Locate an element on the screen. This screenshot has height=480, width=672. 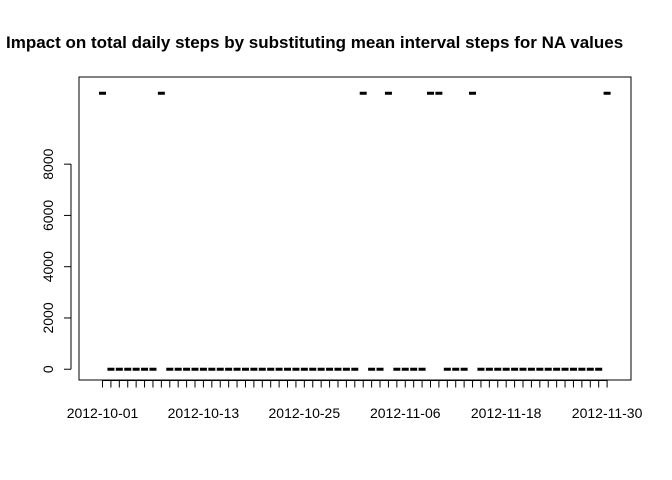
x-tick-label: 2012-10-13 is located at coordinates (204, 413).